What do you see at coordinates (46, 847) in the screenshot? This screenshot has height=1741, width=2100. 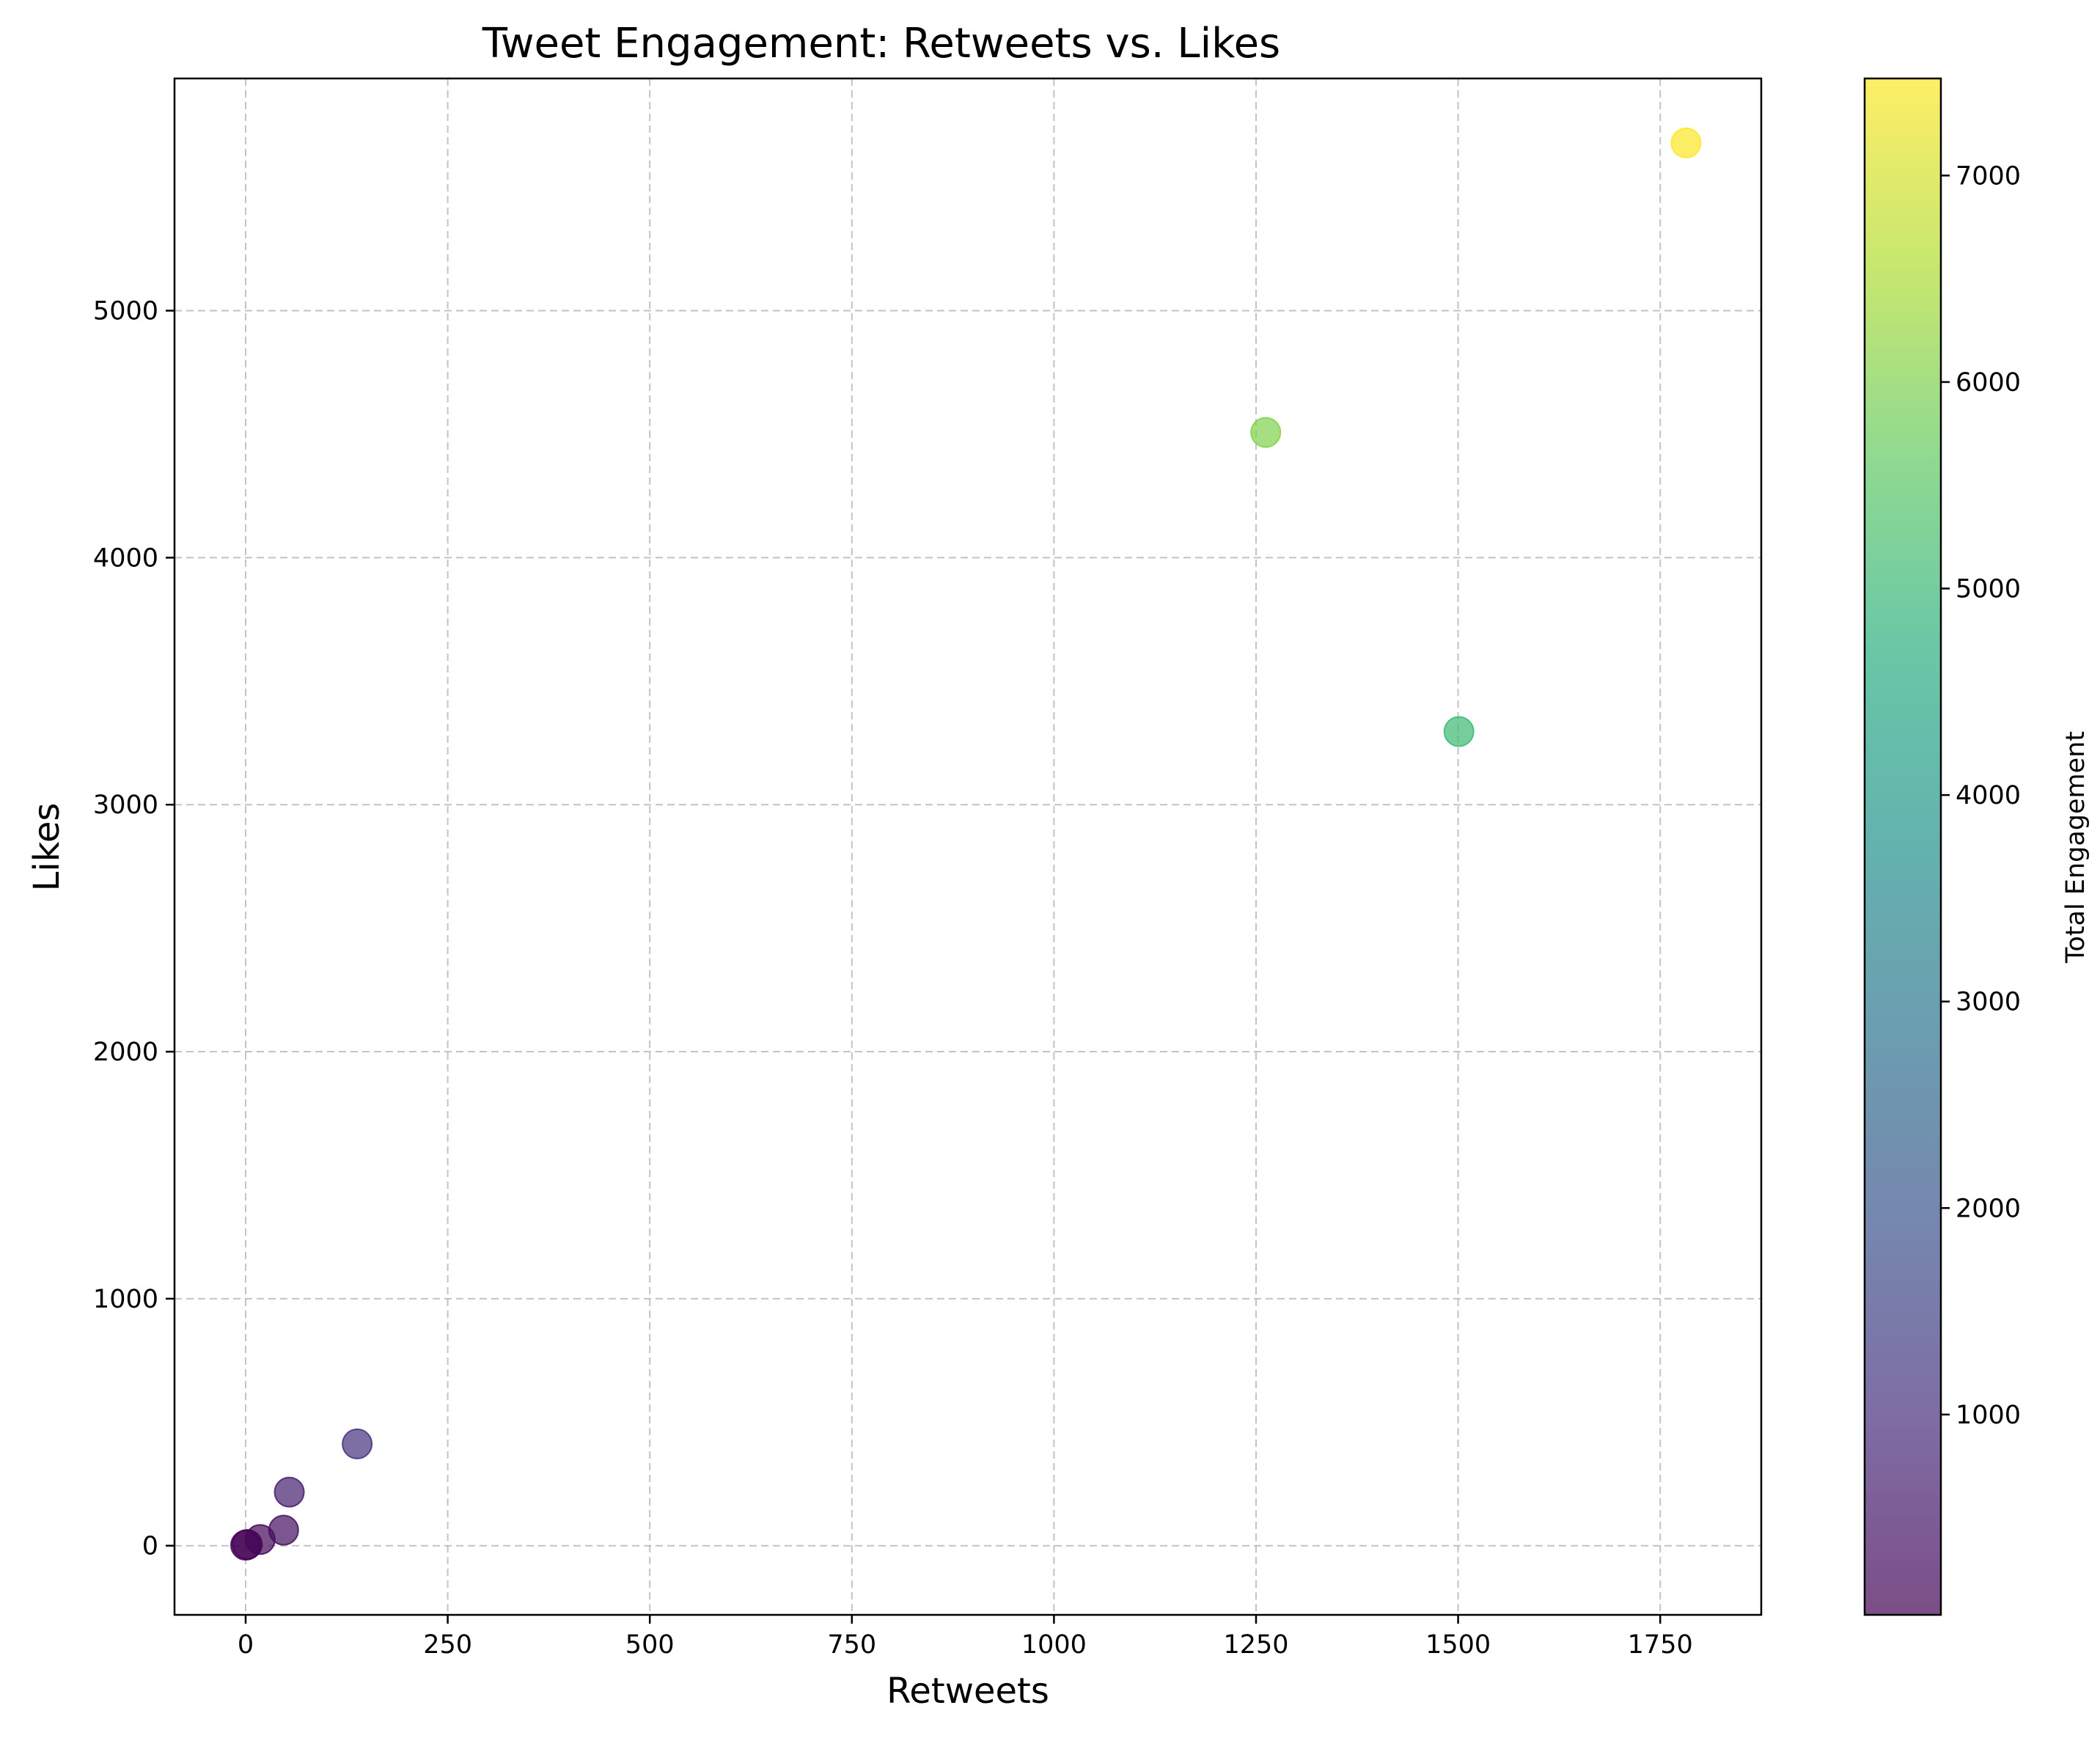 I see `y-axis-label: Likes` at bounding box center [46, 847].